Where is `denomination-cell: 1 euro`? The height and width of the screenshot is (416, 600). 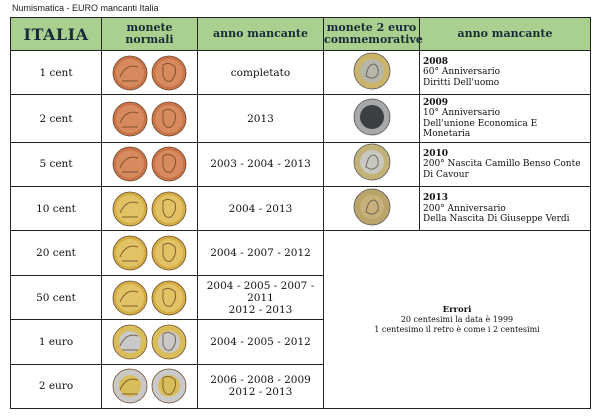
denomination-cell: 1 euro is located at coordinates (56, 342).